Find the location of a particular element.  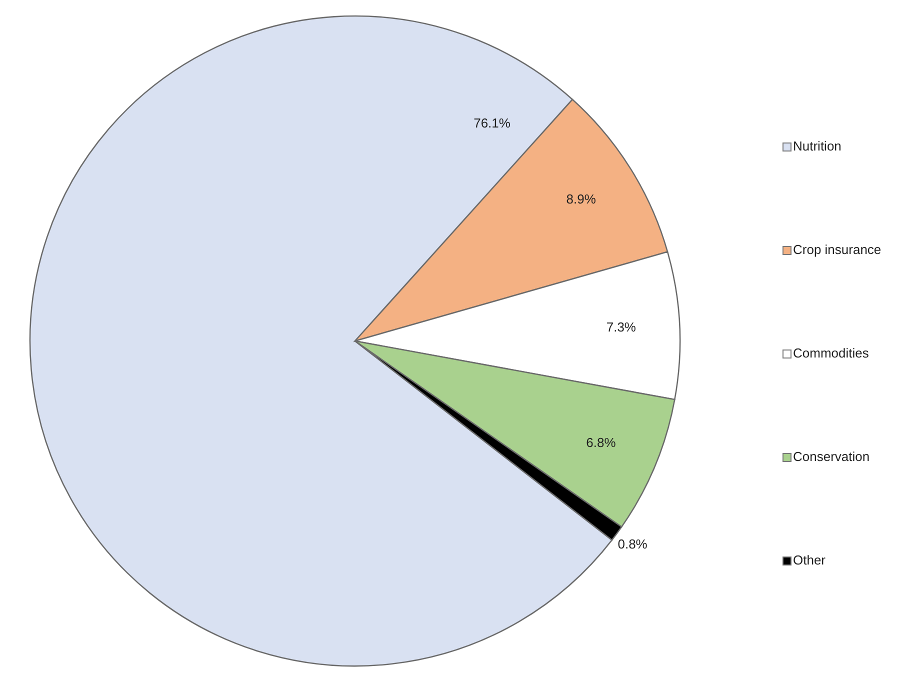

legend-label: Conservation is located at coordinates (831, 456).